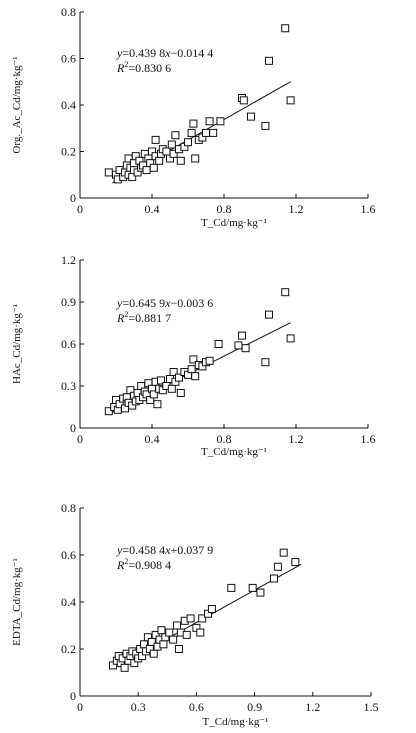 The width and height of the screenshot is (416, 733). I want to click on y-axis-label: Org._Ac_Cd/mg·kg⁻¹, so click(17, 104).